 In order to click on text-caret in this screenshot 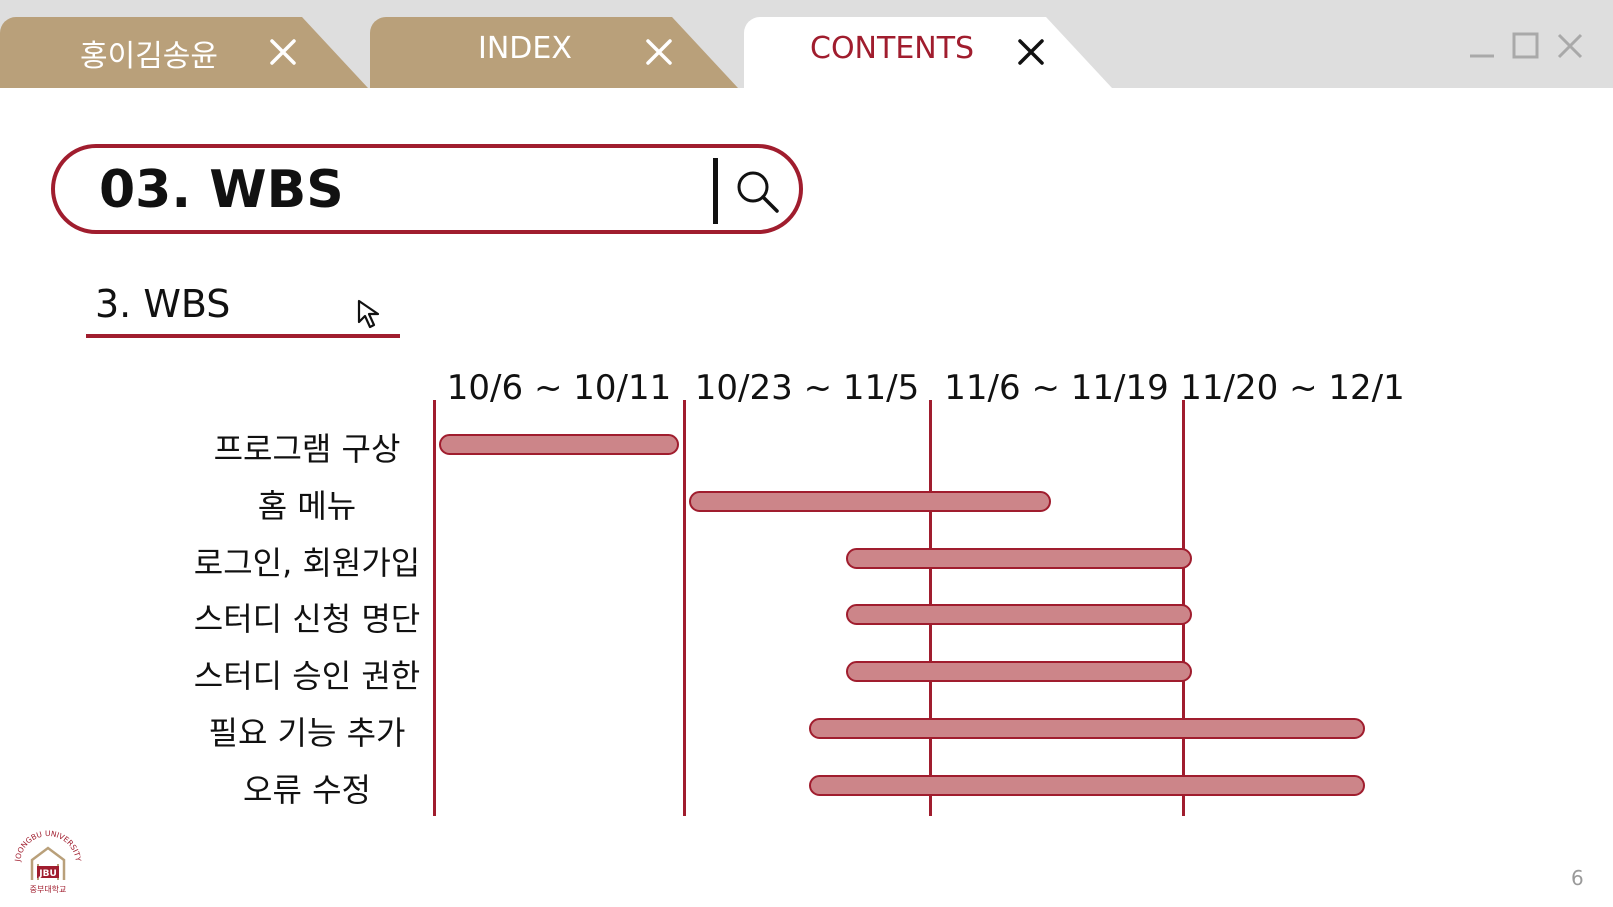, I will do `click(715, 191)`.